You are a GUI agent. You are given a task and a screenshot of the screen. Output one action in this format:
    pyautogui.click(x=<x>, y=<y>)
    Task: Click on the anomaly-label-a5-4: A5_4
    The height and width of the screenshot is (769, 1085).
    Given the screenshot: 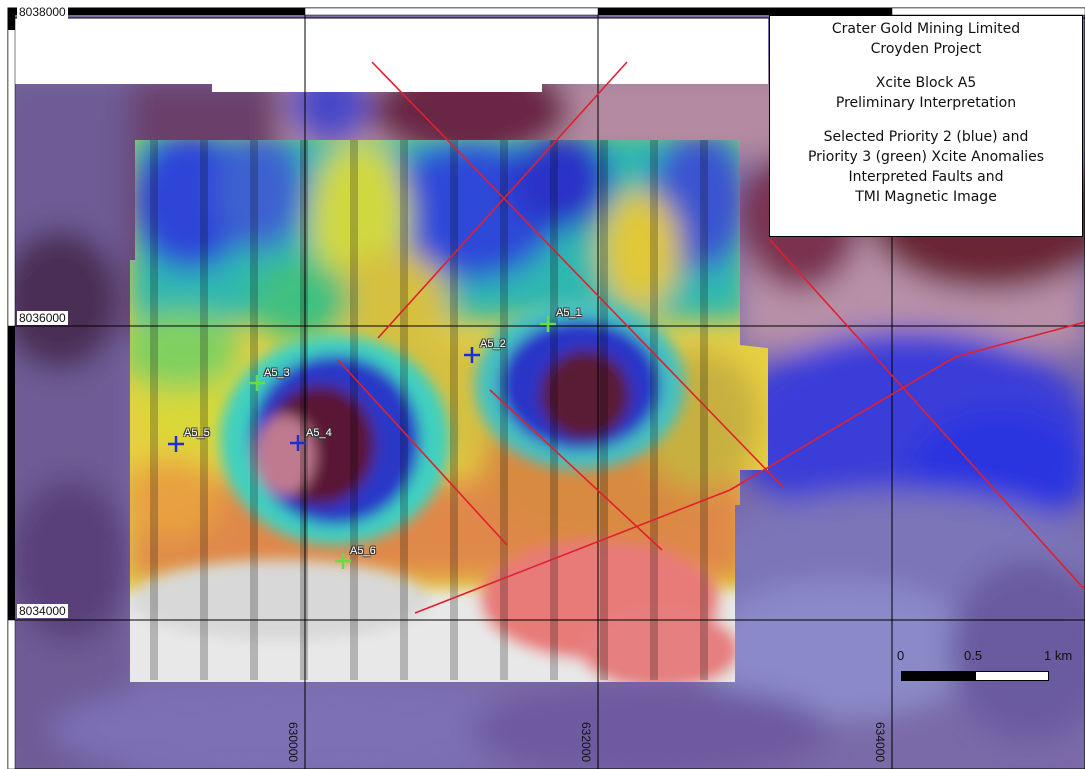 What is the action you would take?
    pyautogui.click(x=319, y=433)
    